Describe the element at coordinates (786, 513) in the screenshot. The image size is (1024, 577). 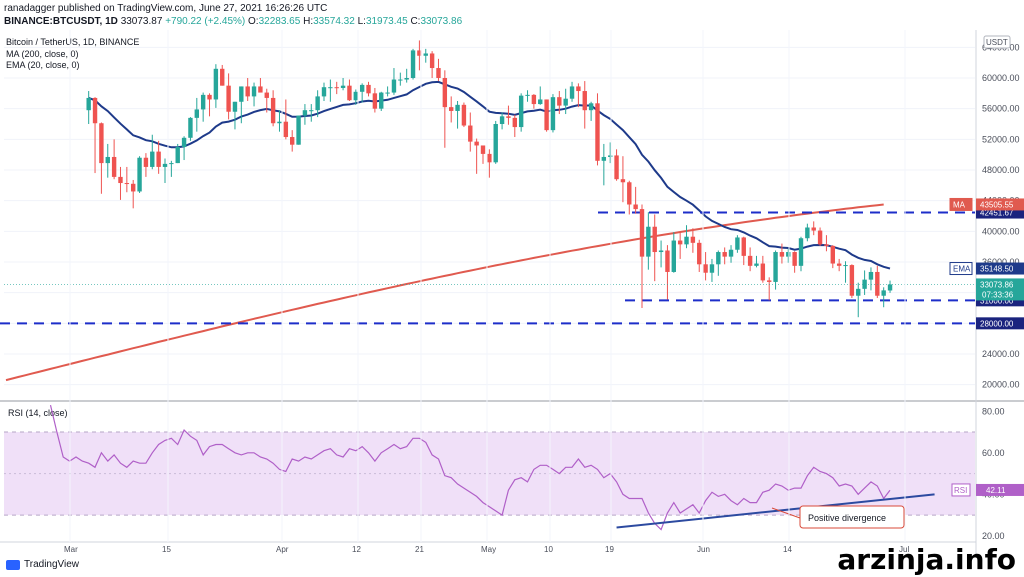
I see `callout-pointer` at that location.